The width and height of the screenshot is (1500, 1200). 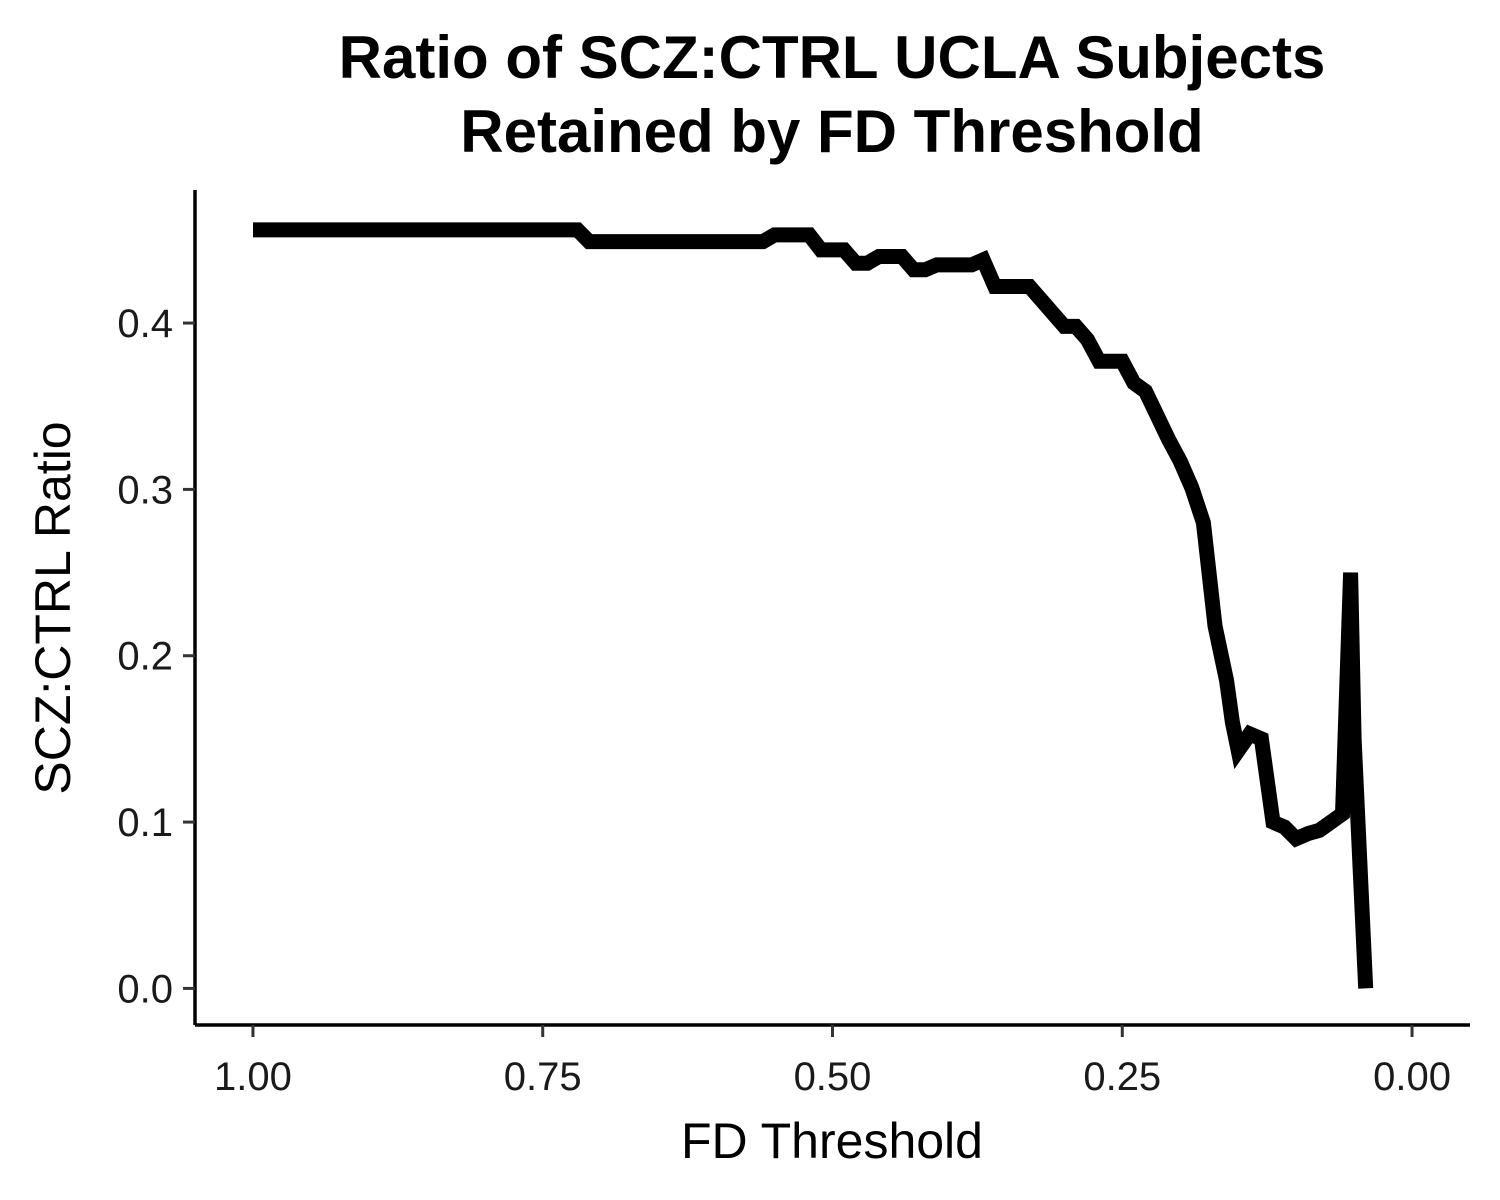 I want to click on y-tick-label: 0.1, so click(x=145, y=823).